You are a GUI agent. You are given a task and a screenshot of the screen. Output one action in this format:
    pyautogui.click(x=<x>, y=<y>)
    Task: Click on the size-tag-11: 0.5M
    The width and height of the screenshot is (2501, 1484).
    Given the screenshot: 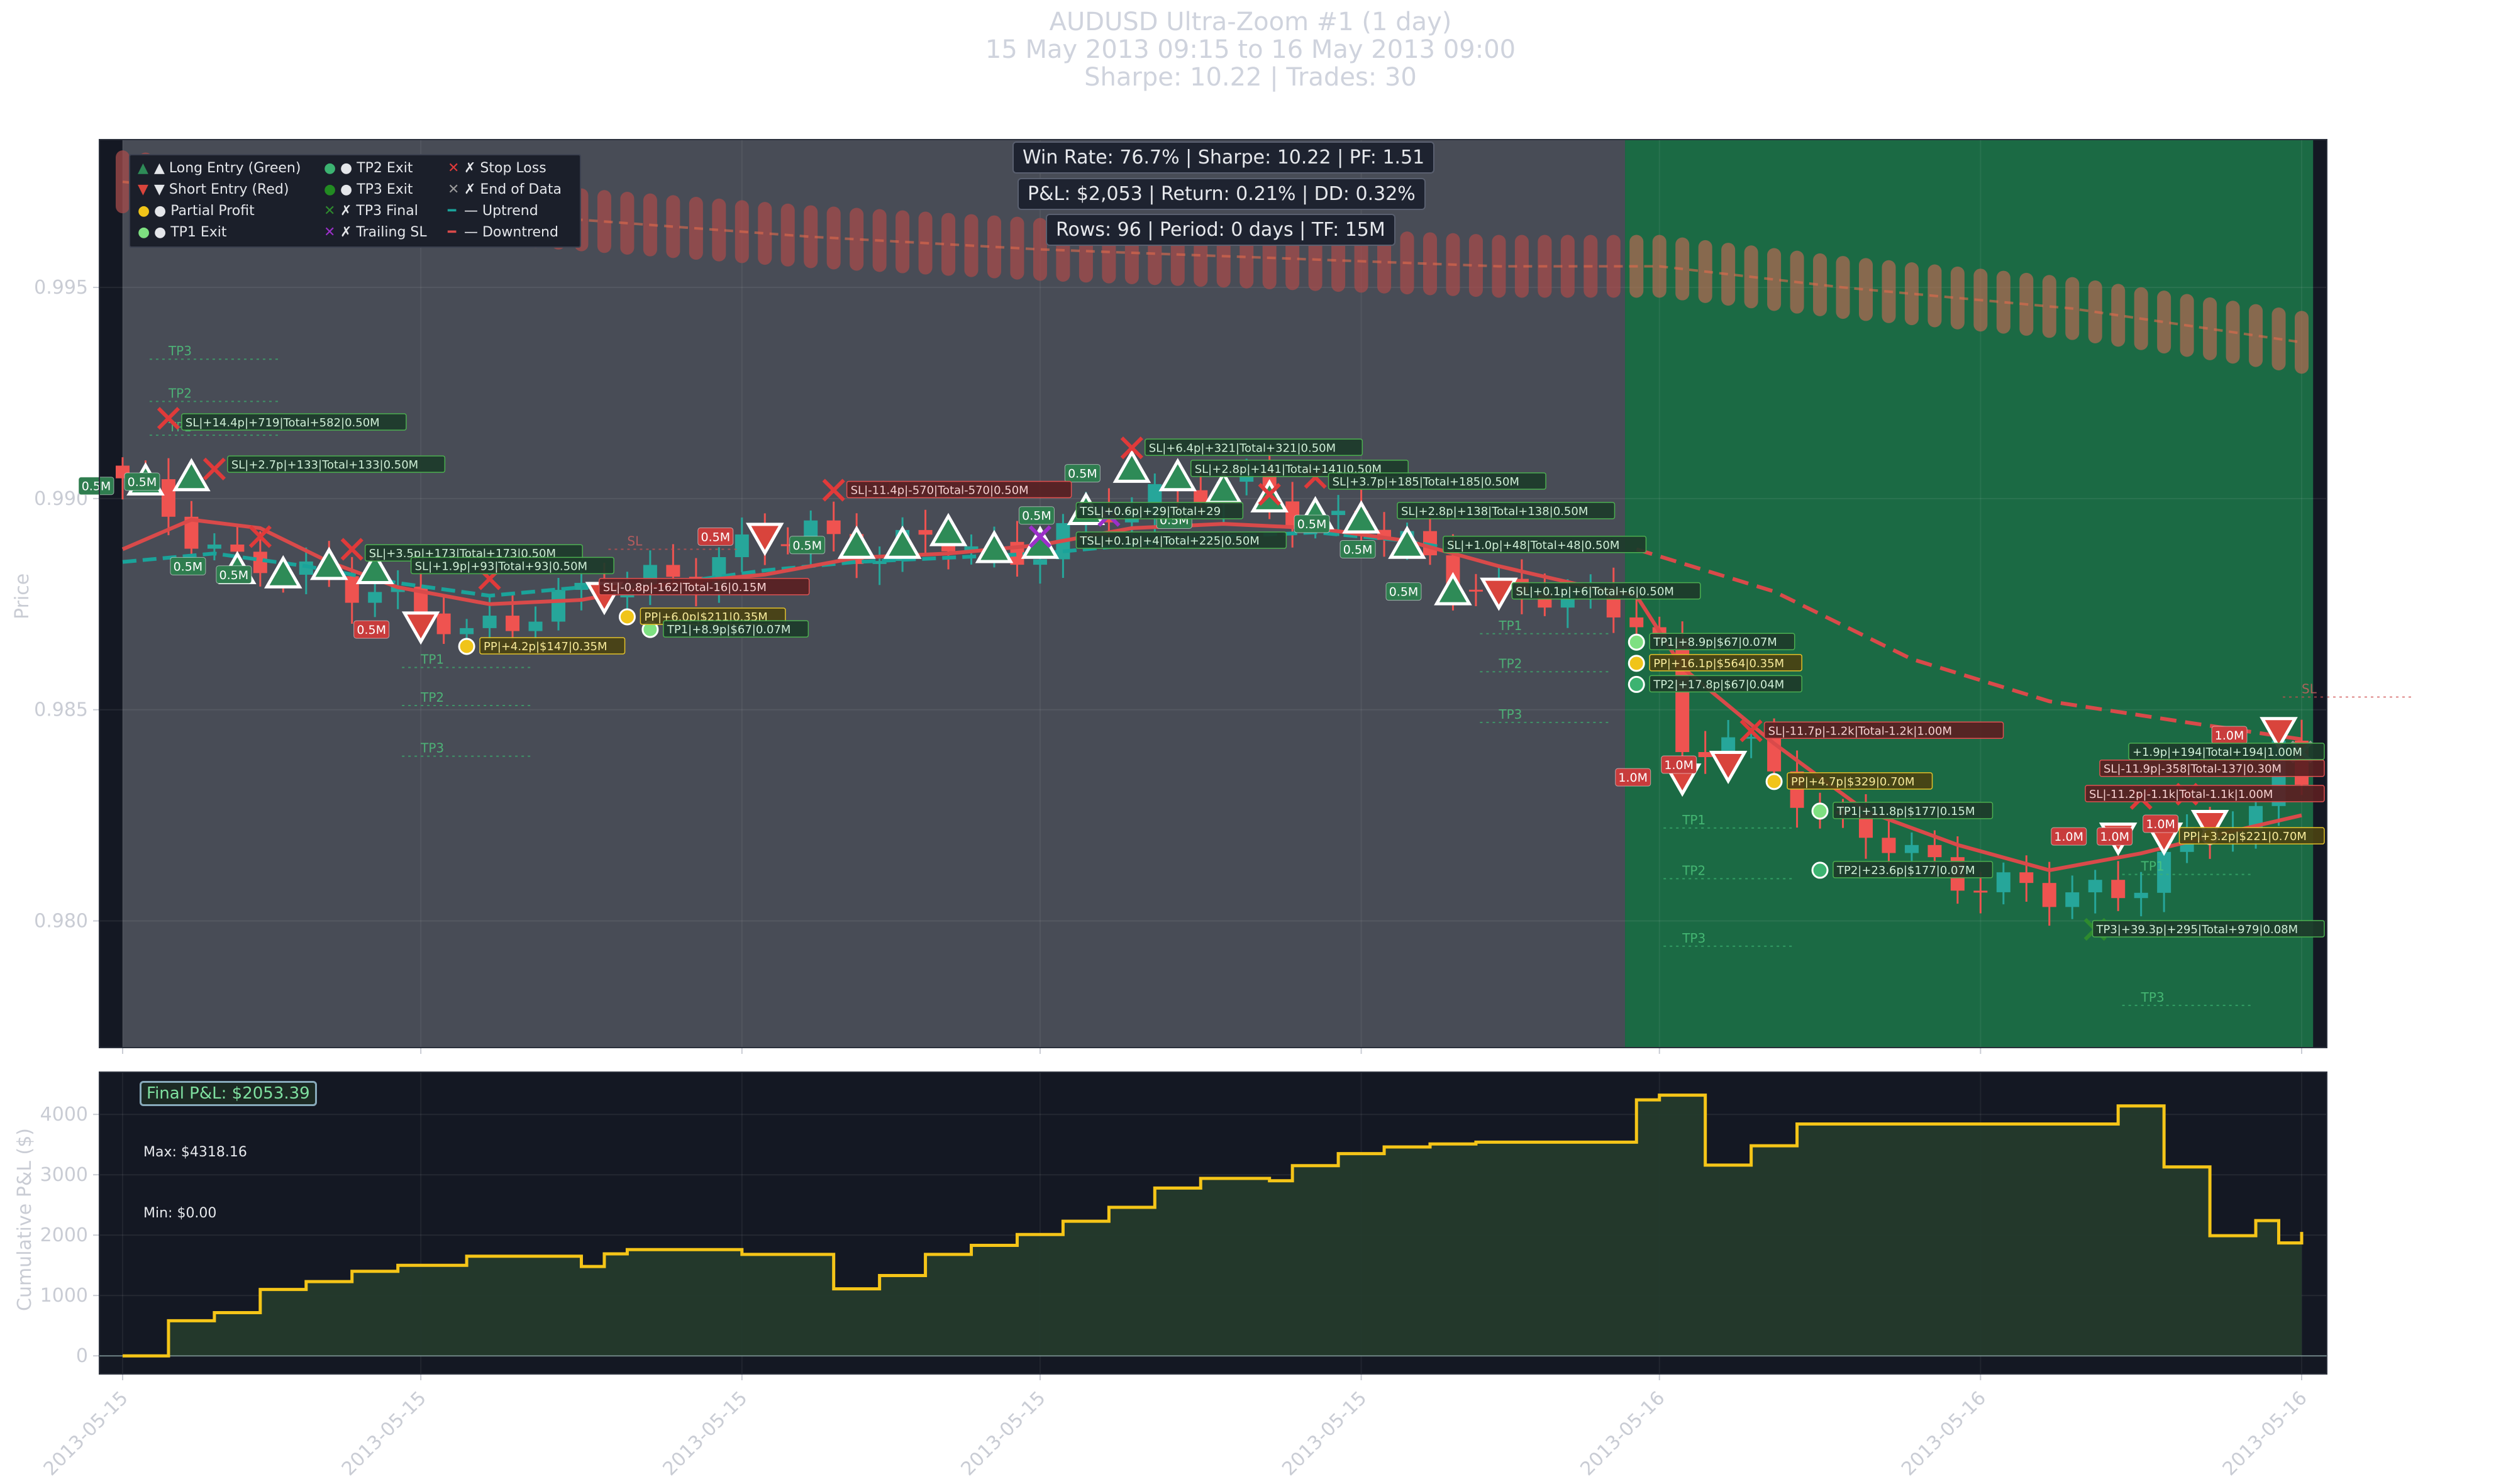 What is the action you would take?
    pyautogui.click(x=1358, y=549)
    